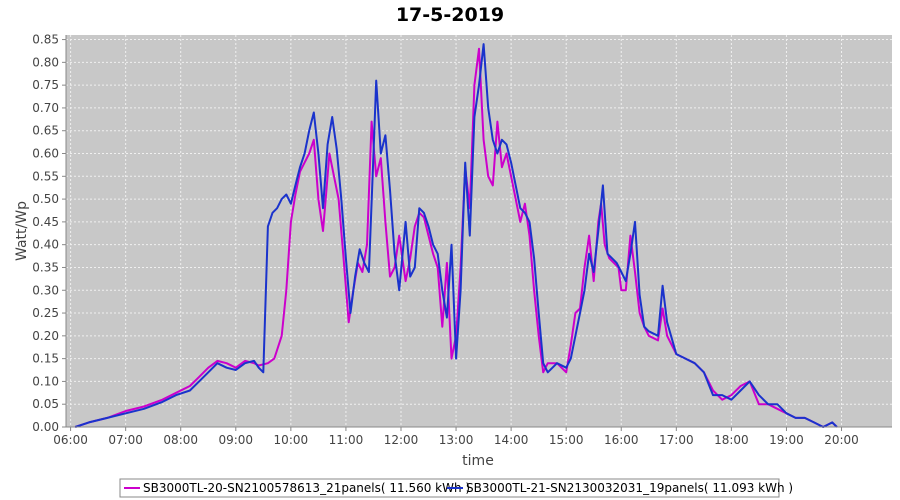 The width and height of the screenshot is (900, 500). I want to click on y-tick-label: 0.10, so click(45, 381).